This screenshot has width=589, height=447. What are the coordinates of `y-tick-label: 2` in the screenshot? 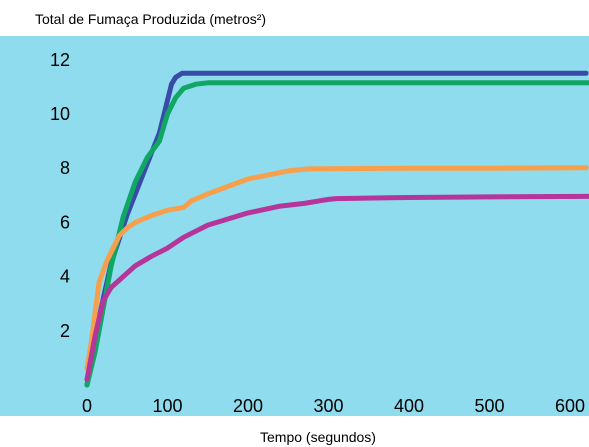 It's located at (65, 331).